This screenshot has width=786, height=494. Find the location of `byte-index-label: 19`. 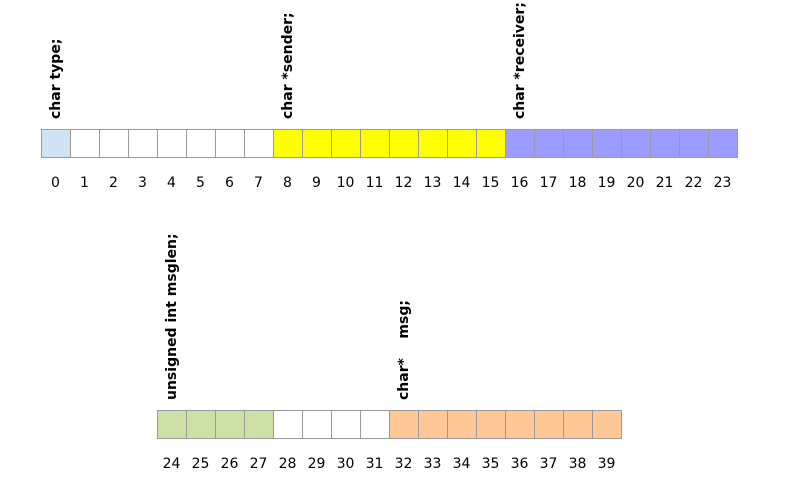

byte-index-label: 19 is located at coordinates (606, 183).